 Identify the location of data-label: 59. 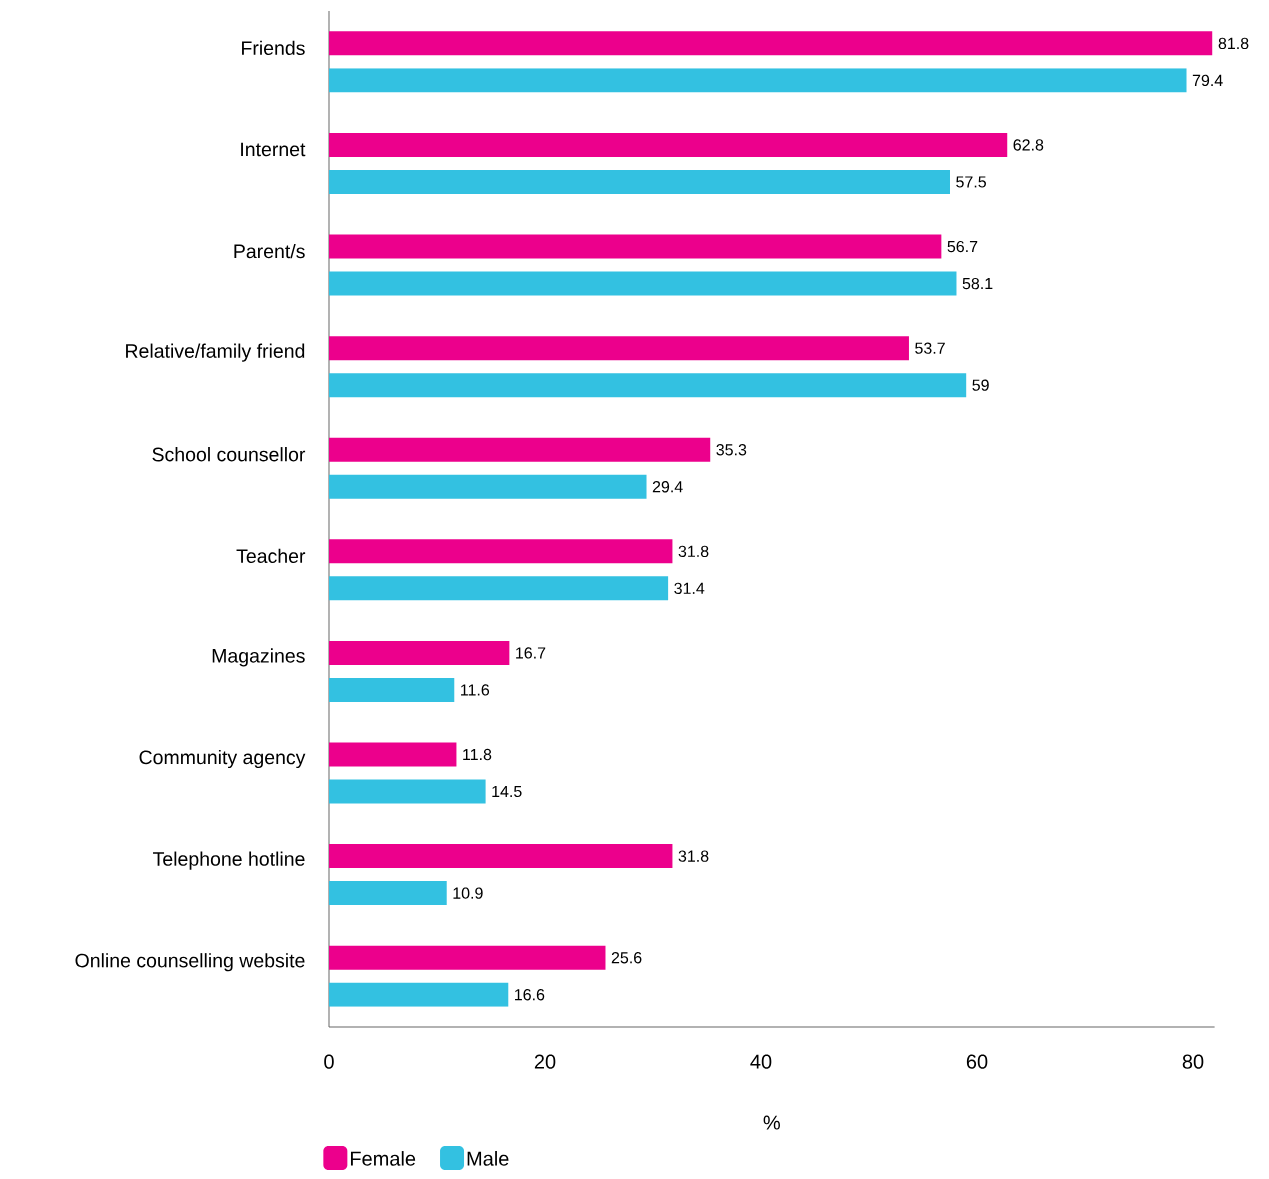
(980, 385).